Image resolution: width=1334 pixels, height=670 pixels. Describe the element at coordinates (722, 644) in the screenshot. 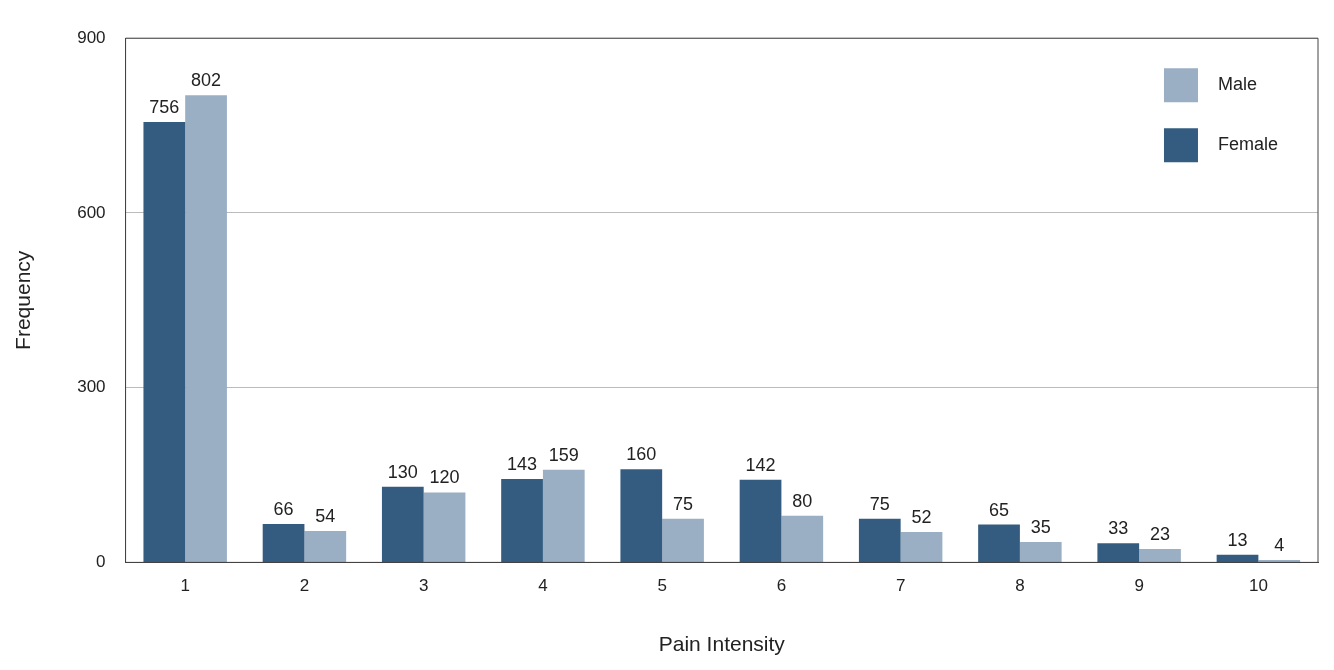

I see `x-axis-title: Pain Intensity` at that location.